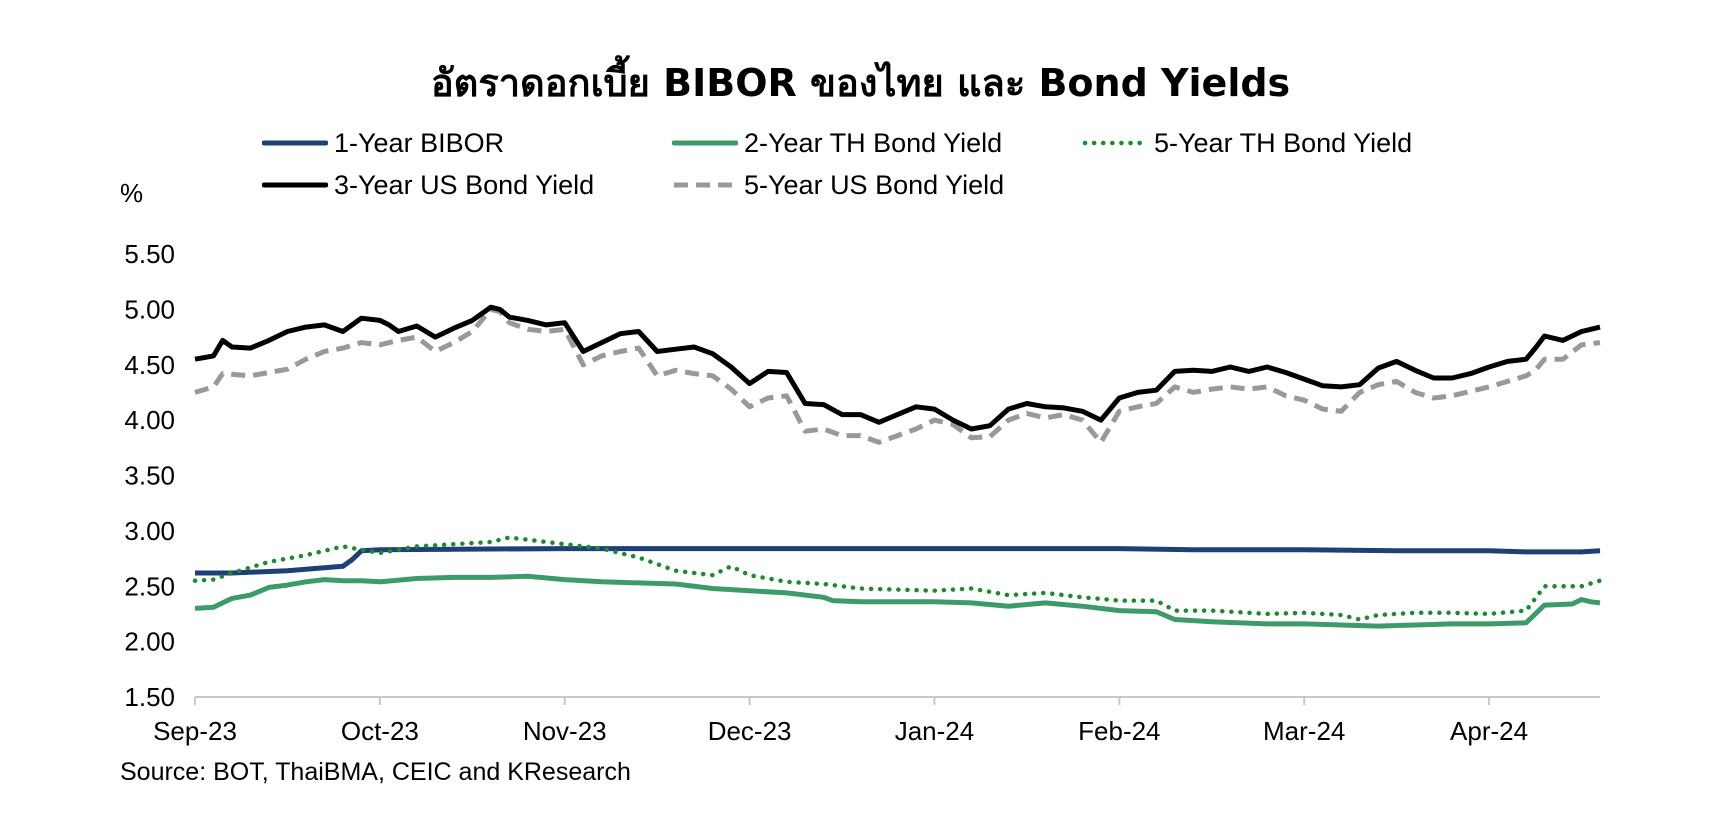 This screenshot has width=1721, height=828. I want to click on y-tick-label: 3.50, so click(149, 476).